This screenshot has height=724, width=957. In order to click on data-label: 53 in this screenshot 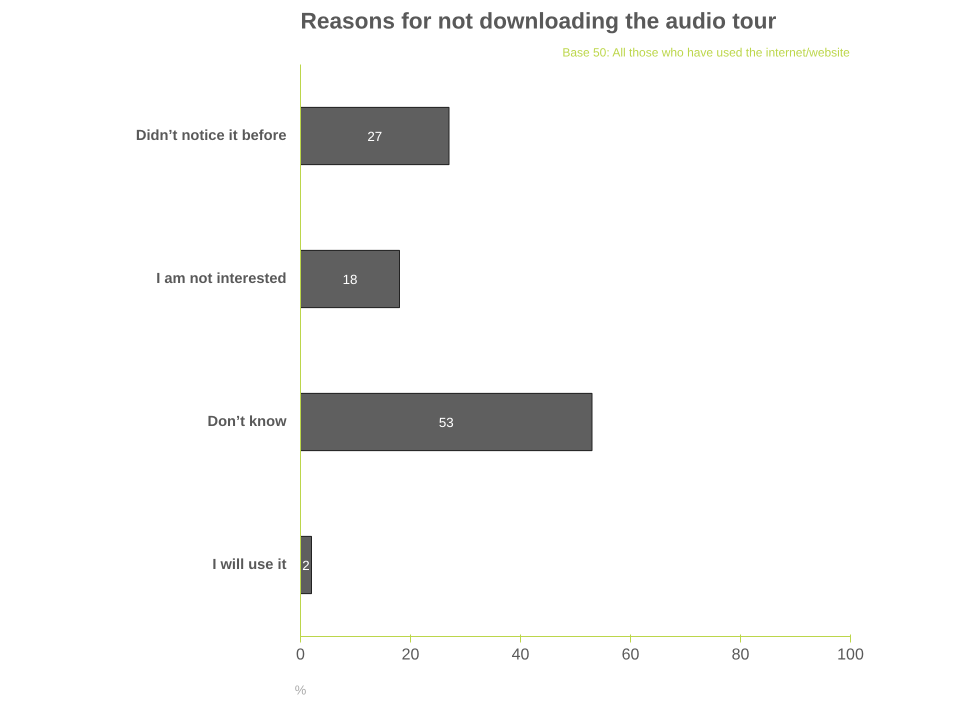, I will do `click(446, 422)`.